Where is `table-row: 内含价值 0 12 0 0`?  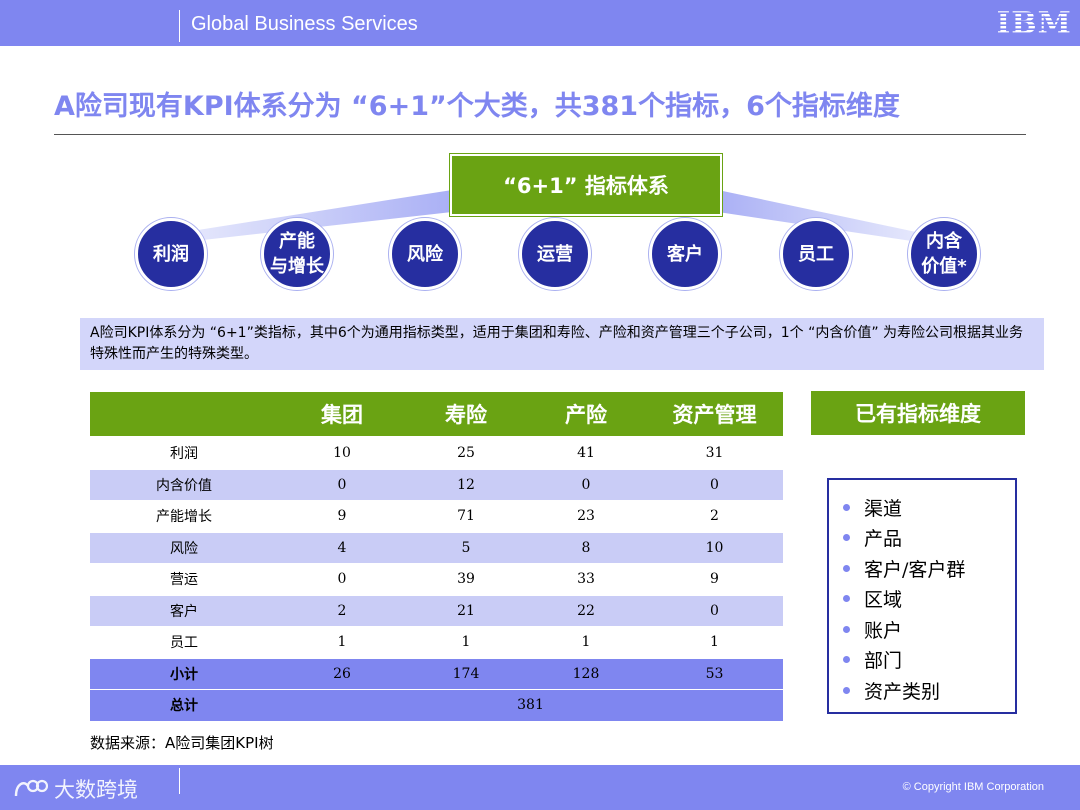
table-row: 内含价值 0 12 0 0 is located at coordinates (436, 484).